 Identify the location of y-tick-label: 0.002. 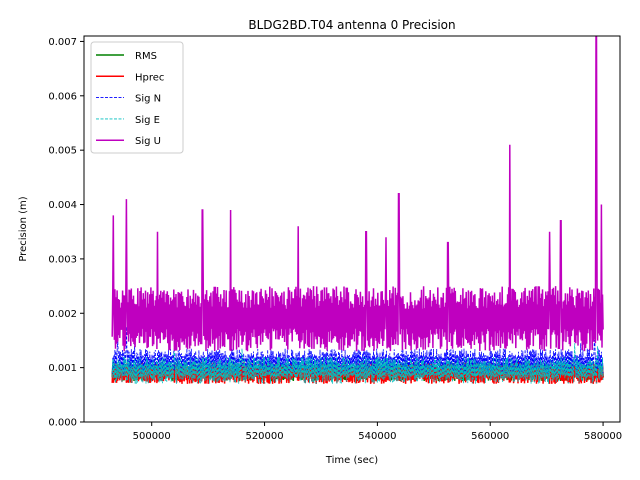
(62, 314).